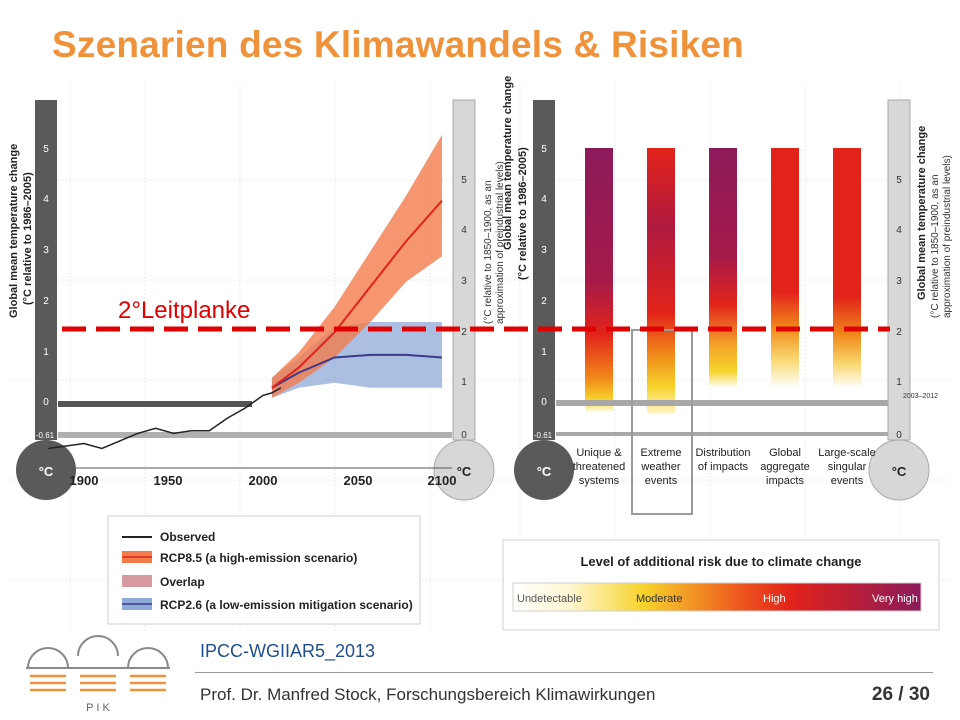 This screenshot has height=720, width=960. Describe the element at coordinates (922, 213) in the screenshot. I see `right-axis-label-1: Global mean temperature change` at that location.